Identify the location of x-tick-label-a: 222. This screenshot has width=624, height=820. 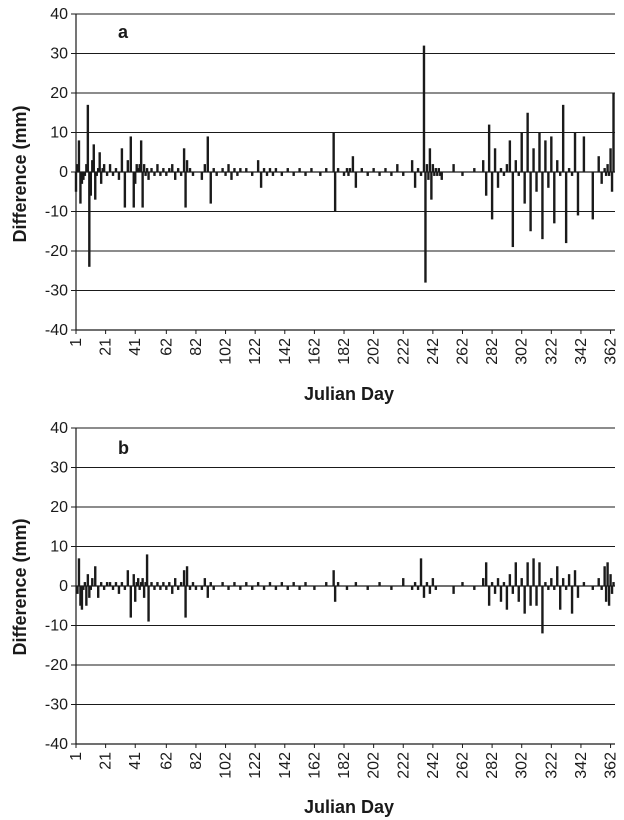
(403, 351).